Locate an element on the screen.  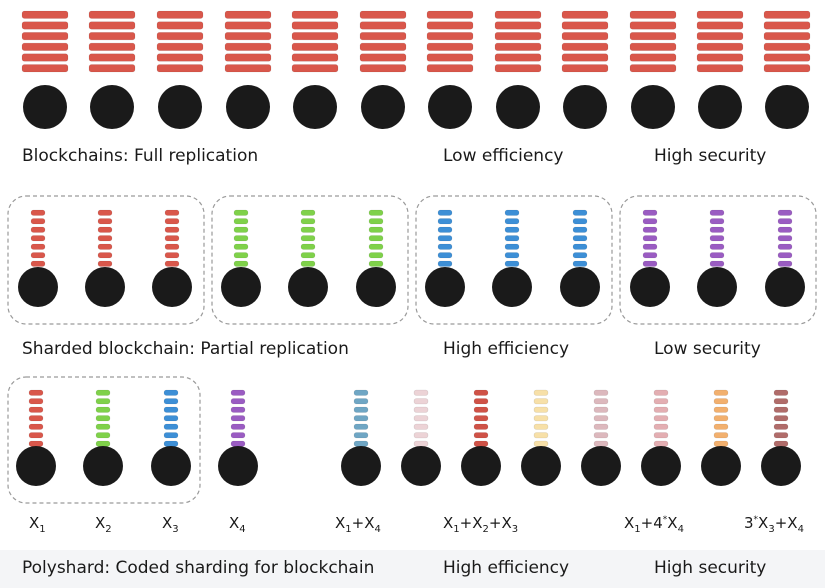
full-replication-caption: Blockchains: Full replication is located at coordinates (140, 156).